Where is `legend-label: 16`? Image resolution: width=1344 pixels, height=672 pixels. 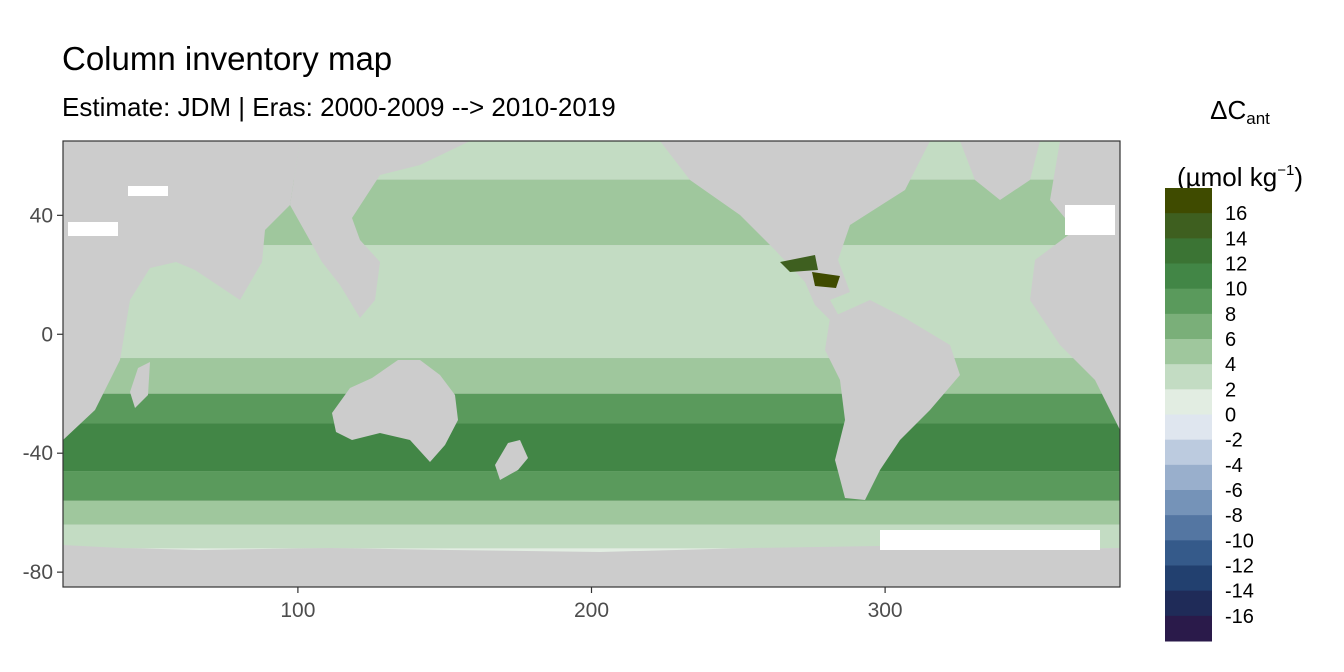 legend-label: 16 is located at coordinates (1236, 214).